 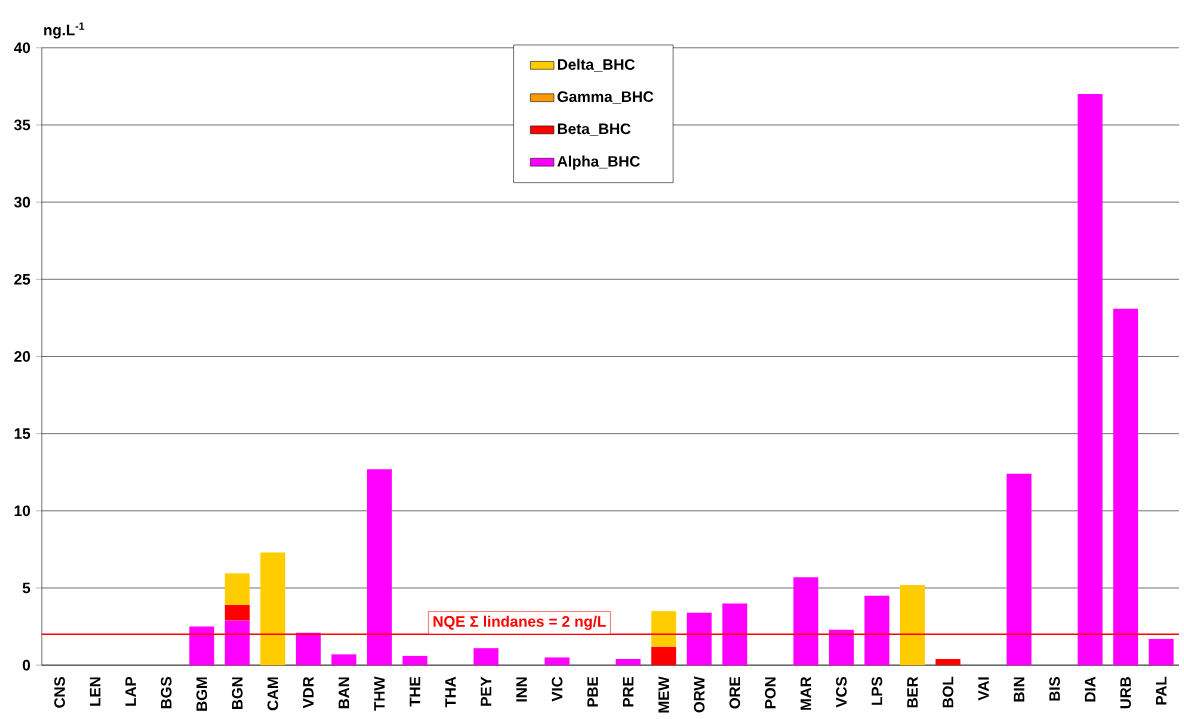 I want to click on x-tick-label: LAP, so click(x=130, y=691).